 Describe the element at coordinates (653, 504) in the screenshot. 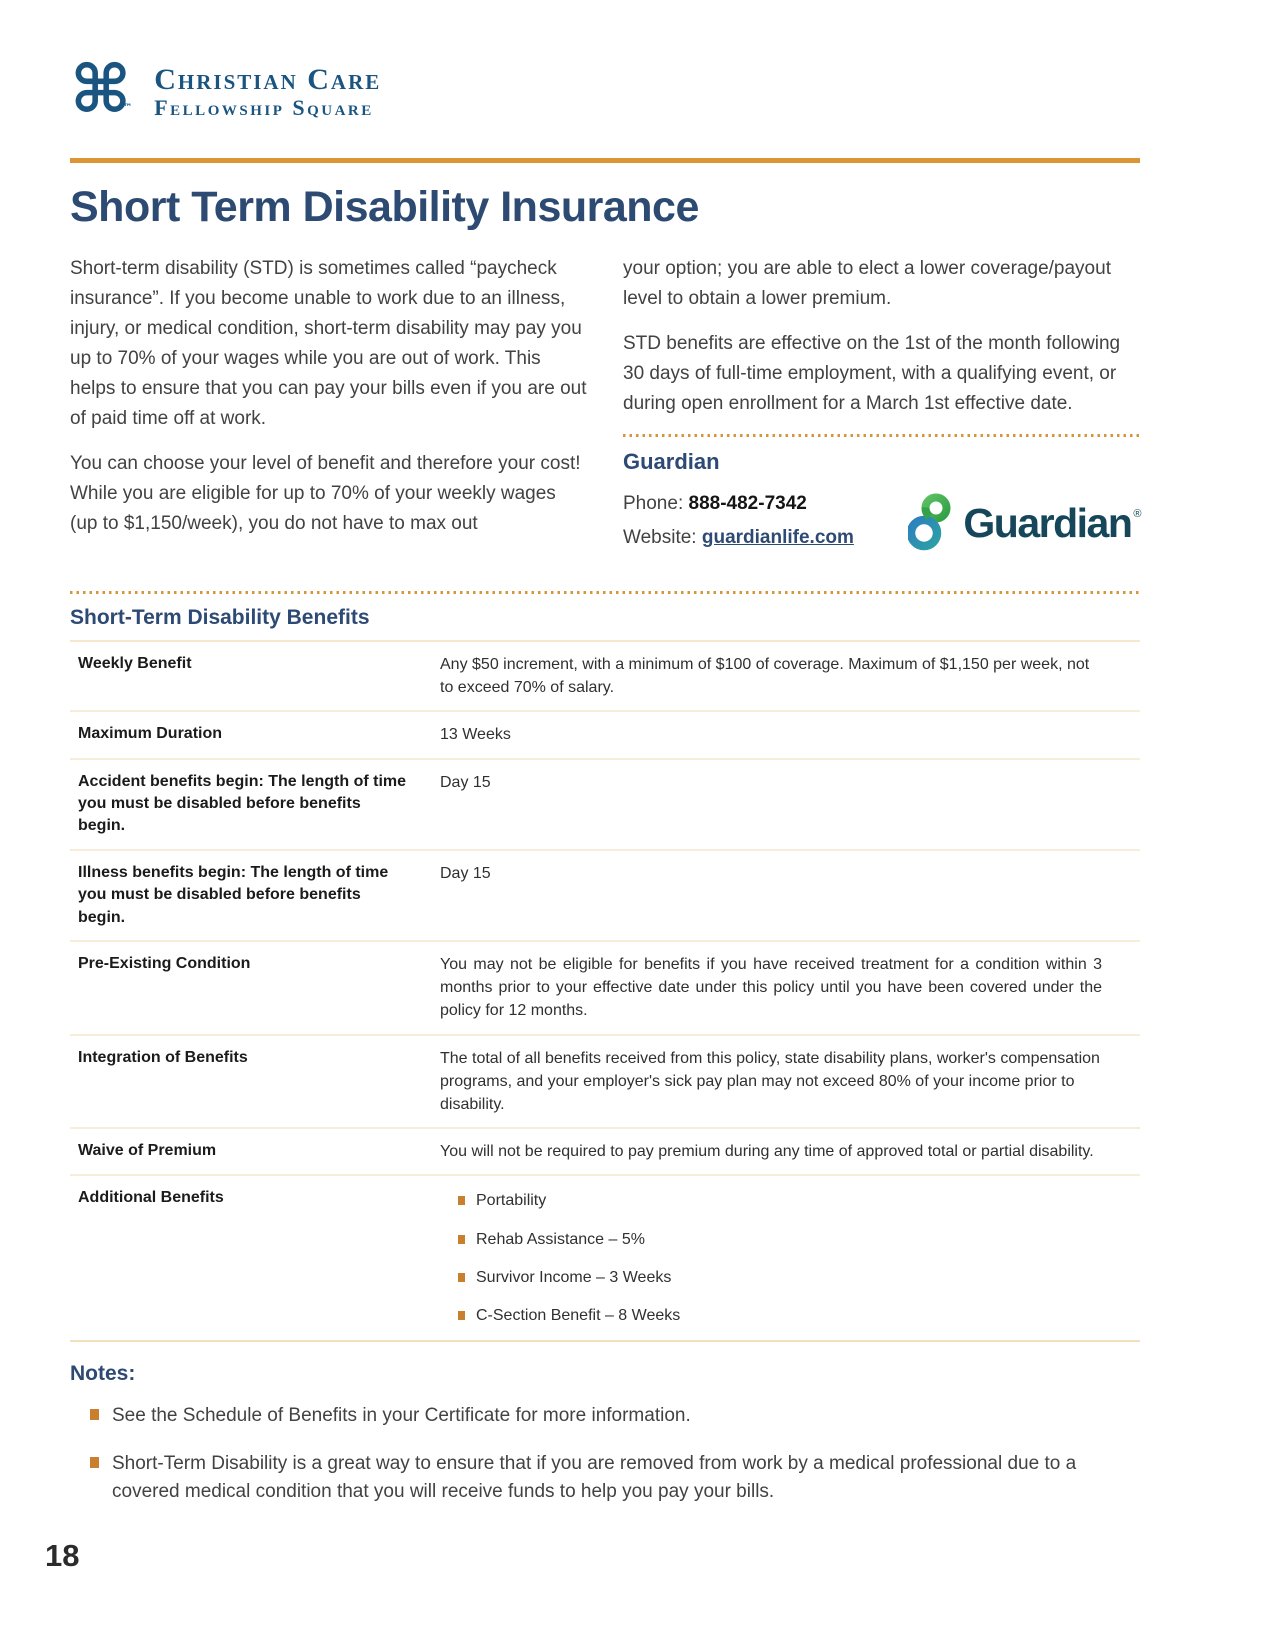

I see `phone-label: Phone:` at that location.